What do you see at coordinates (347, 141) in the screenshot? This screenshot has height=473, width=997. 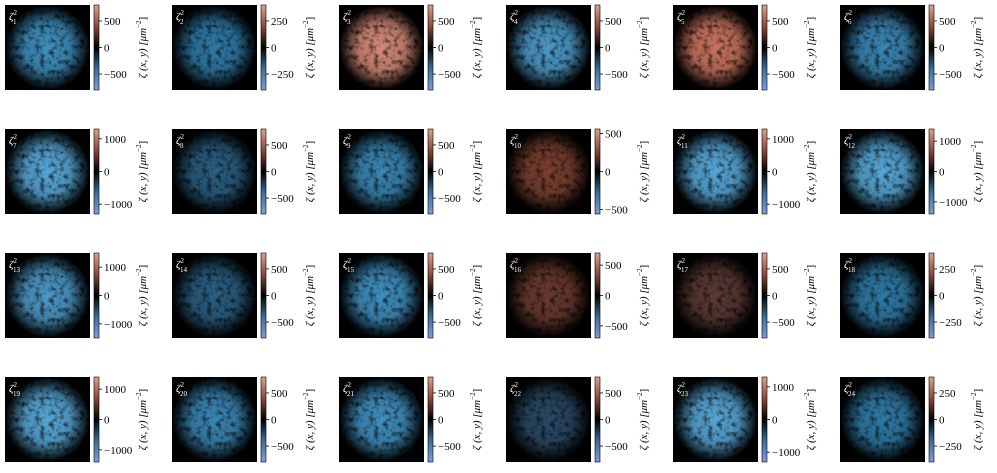 I see `panel-title: ζ2 9` at bounding box center [347, 141].